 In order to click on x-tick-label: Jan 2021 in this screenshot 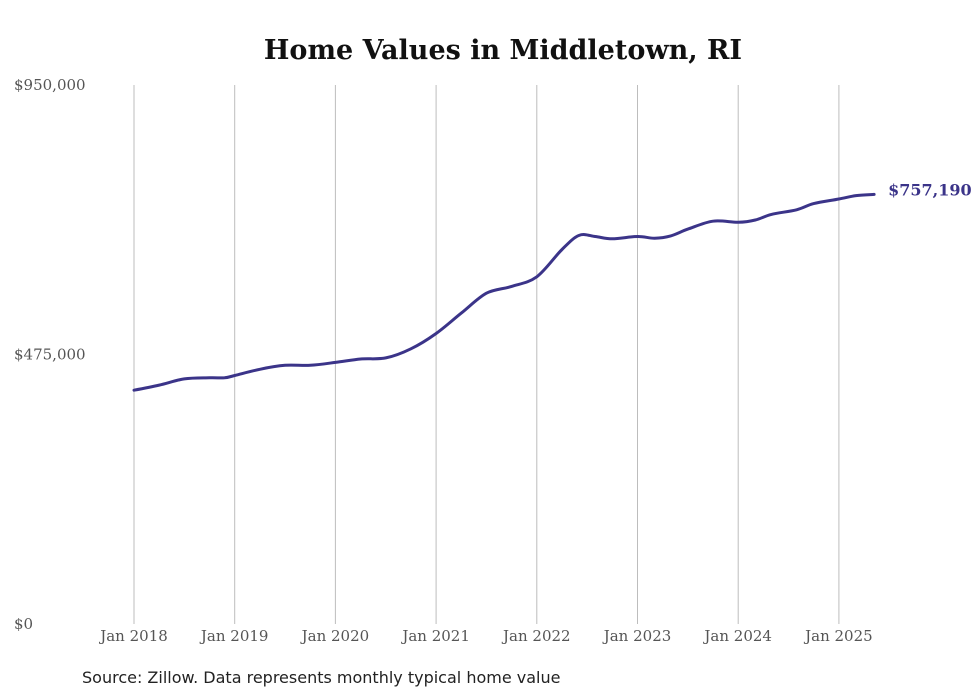, I will do `click(435, 636)`.